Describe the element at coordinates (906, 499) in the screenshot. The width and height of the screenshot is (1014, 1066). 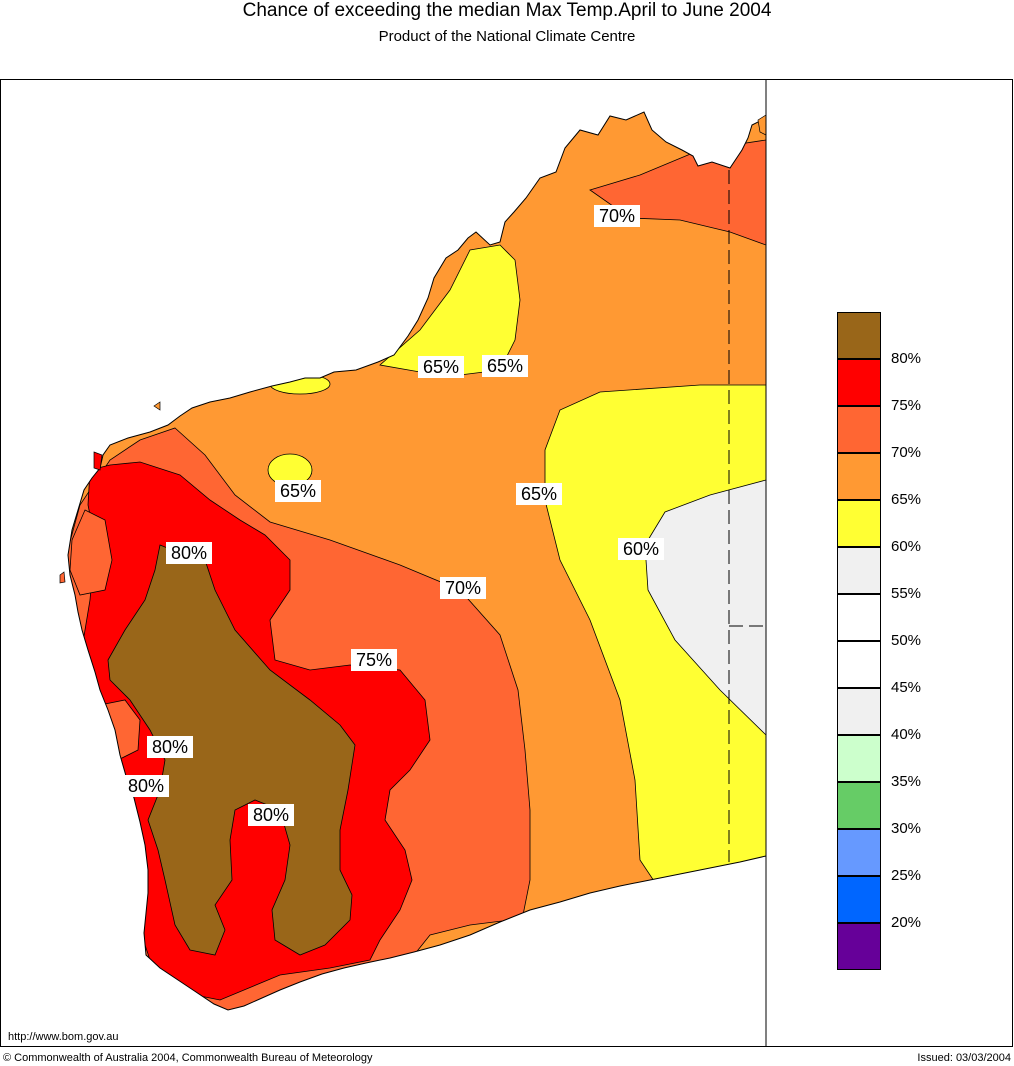
I see `legend-label: 65%` at that location.